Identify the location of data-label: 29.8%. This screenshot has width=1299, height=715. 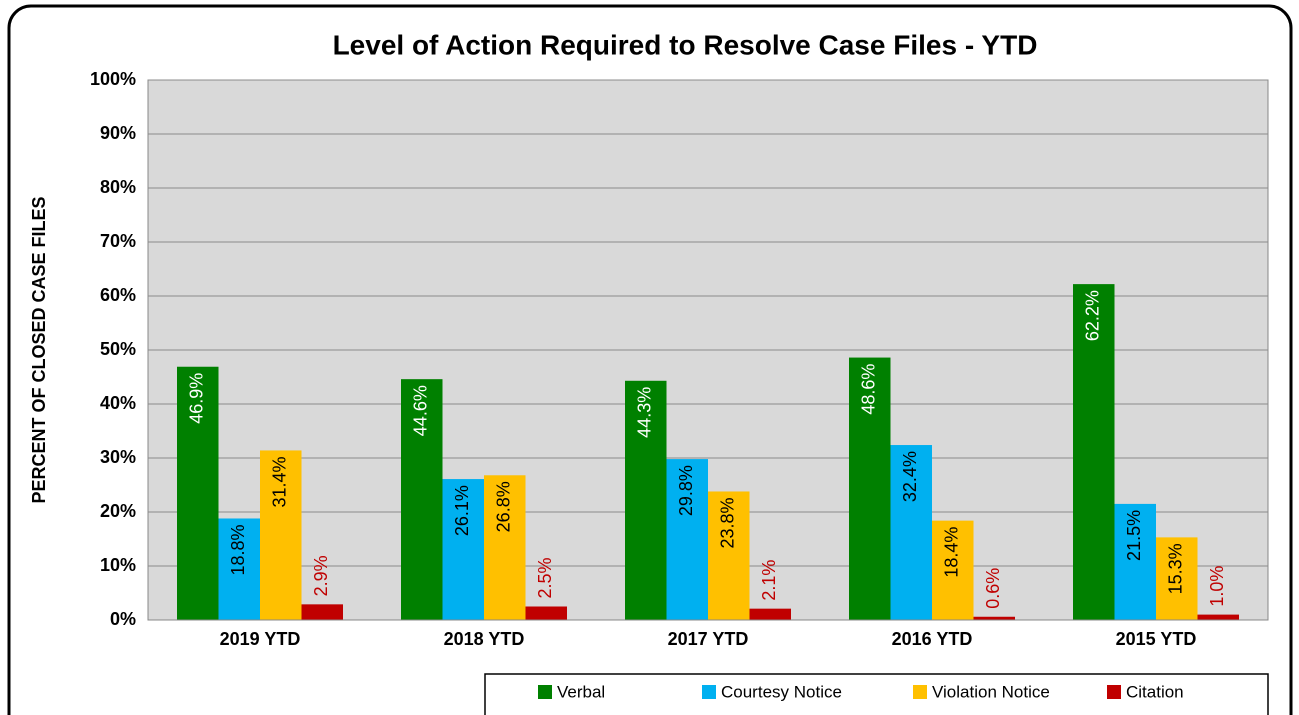
(686, 490).